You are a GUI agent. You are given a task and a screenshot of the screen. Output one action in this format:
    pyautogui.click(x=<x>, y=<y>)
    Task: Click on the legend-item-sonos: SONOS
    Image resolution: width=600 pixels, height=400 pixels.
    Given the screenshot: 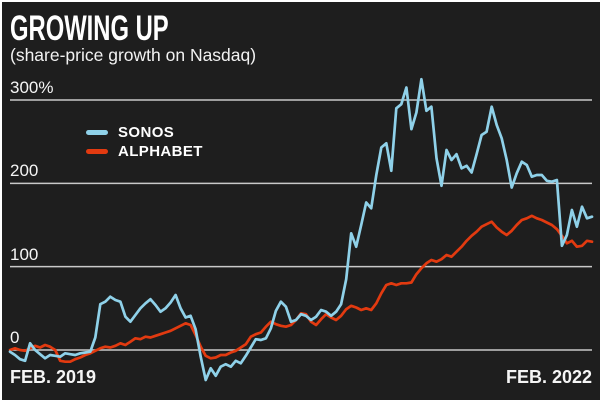 What is the action you would take?
    pyautogui.click(x=144, y=132)
    